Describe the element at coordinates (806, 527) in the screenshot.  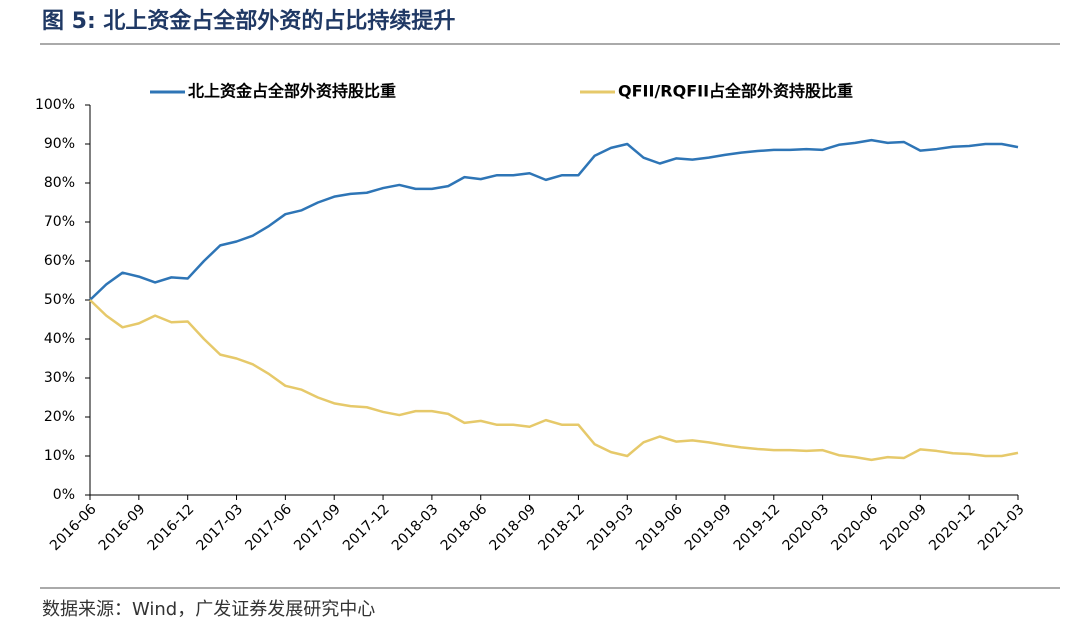
I see `x-tick-label: 2020-03` at that location.